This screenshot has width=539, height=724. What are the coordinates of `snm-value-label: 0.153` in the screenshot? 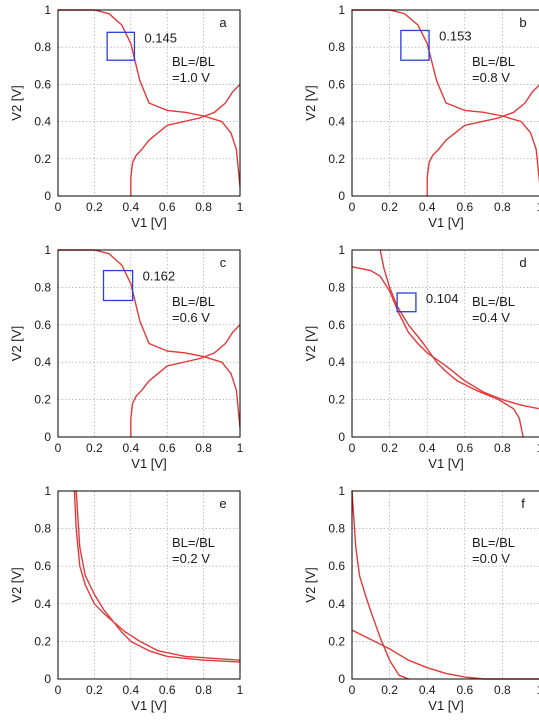 It's located at (455, 35).